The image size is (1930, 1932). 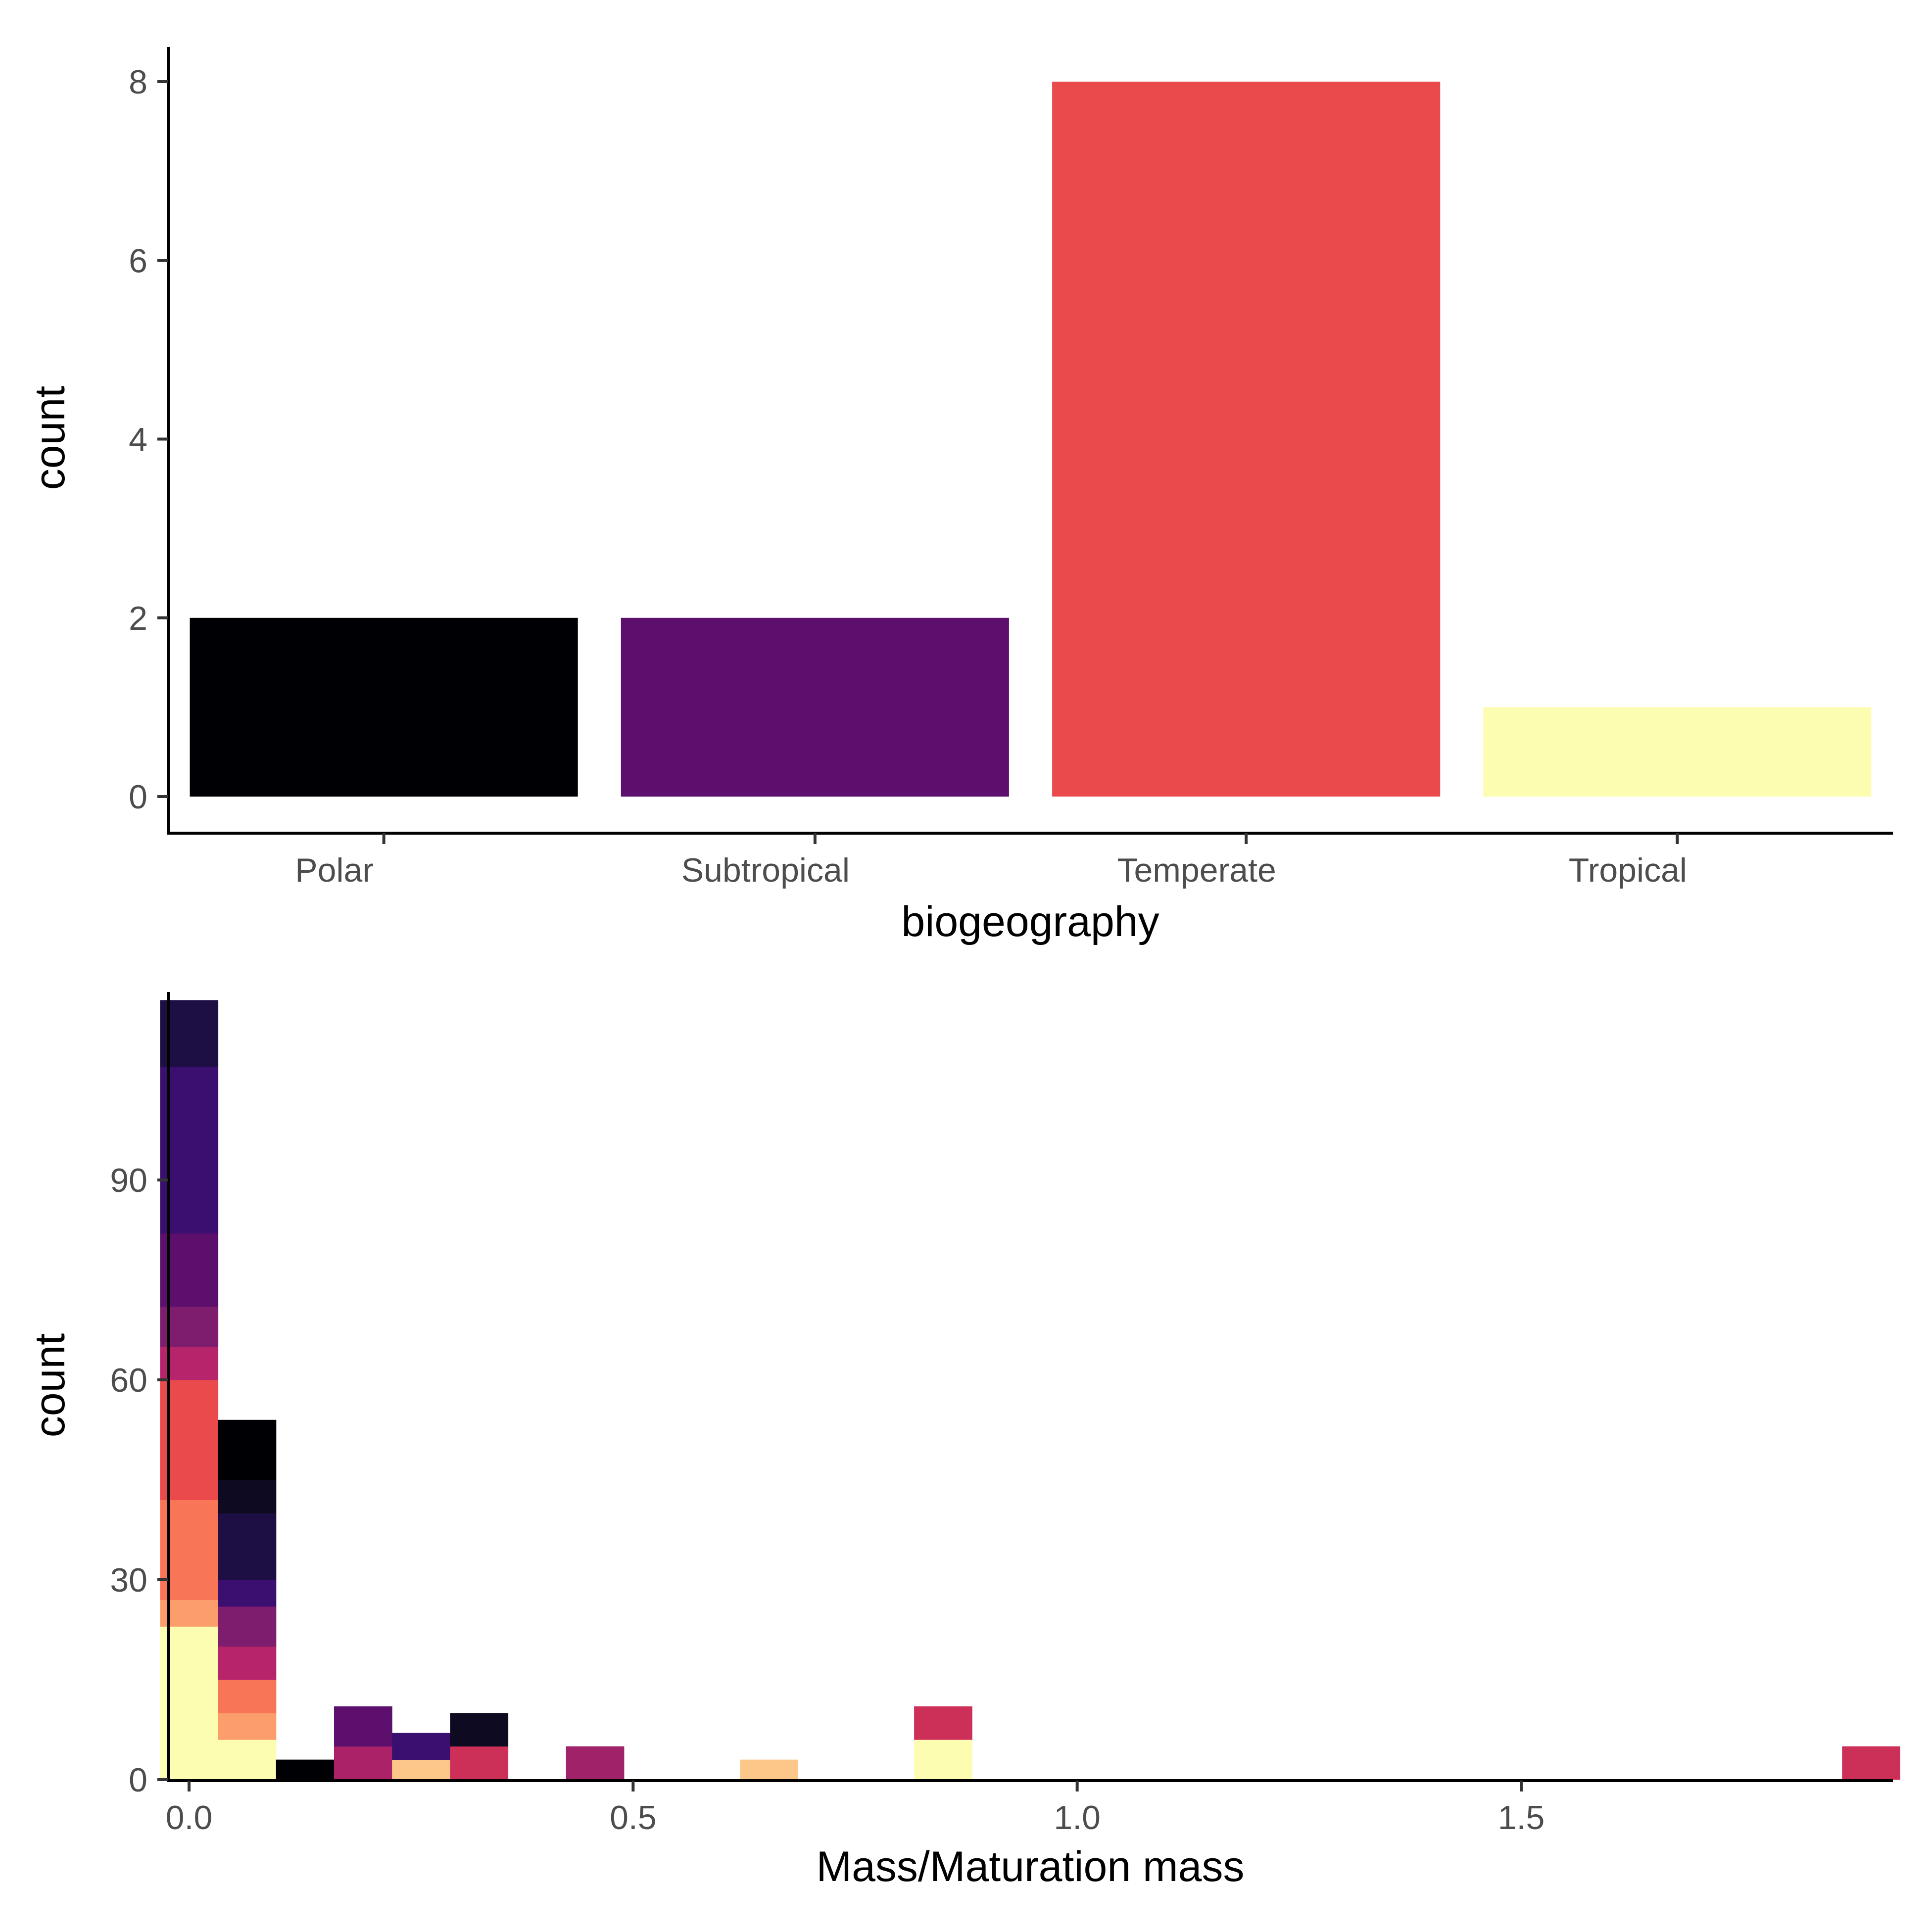 What do you see at coordinates (138, 261) in the screenshot?
I see `y-tick-label: 6` at bounding box center [138, 261].